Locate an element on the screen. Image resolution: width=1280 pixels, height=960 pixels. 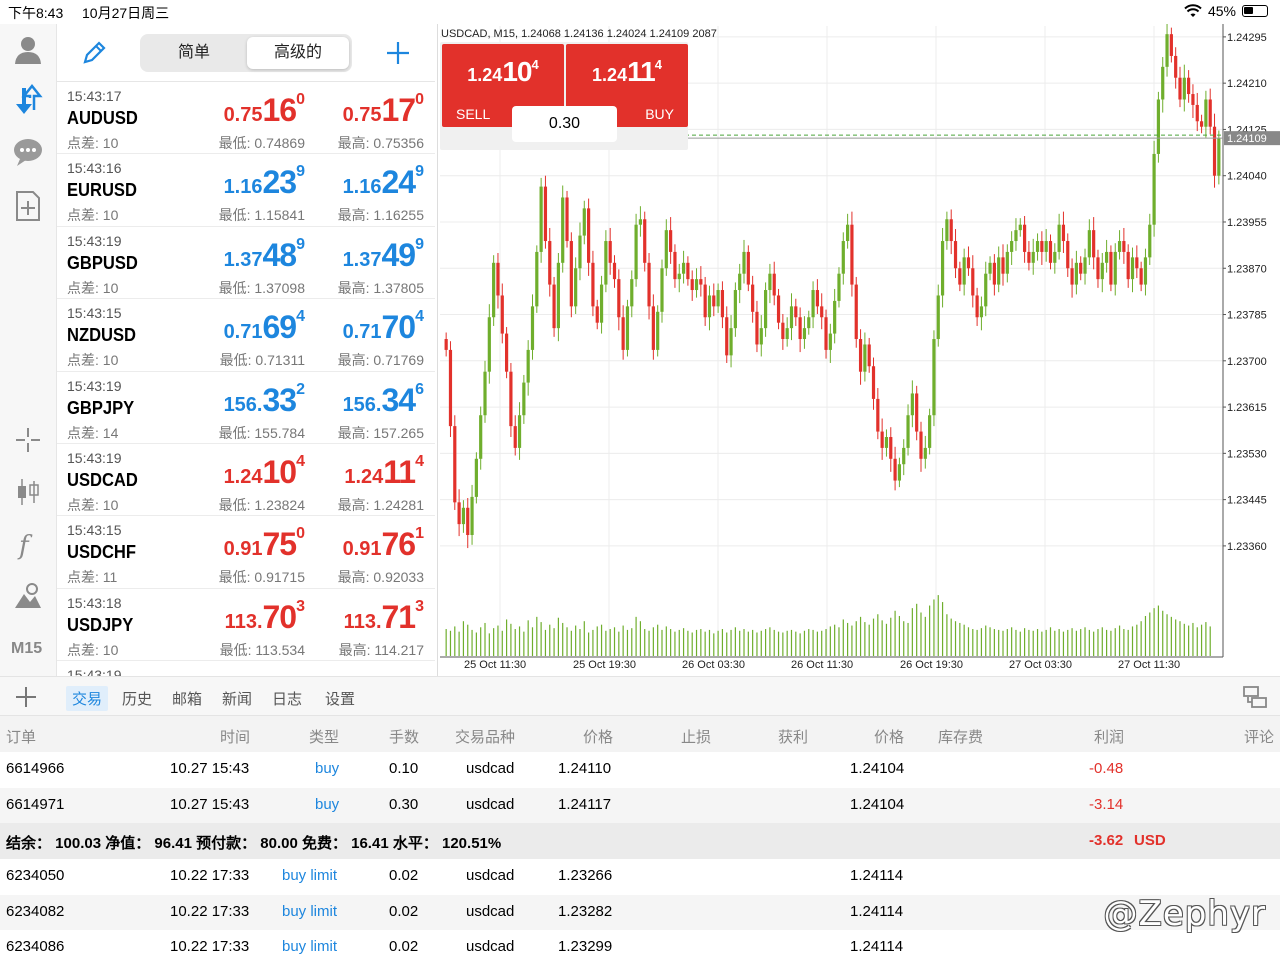
quote-symbol: EURUSD is located at coordinates (102, 190).